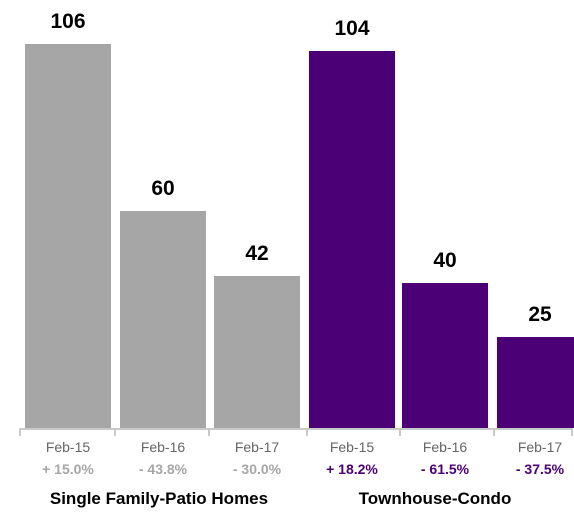 Image resolution: width=574 pixels, height=516 pixels. Describe the element at coordinates (257, 469) in the screenshot. I see `change-percent-label: - 30.0%` at that location.